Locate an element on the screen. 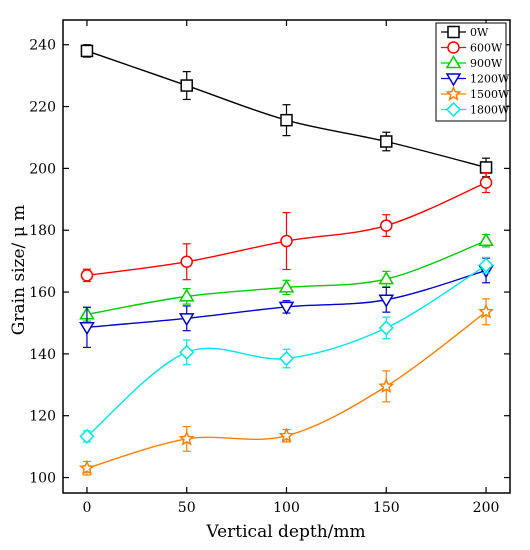 The width and height of the screenshot is (530, 550). legend: 0W 600W 900W 1200W 1500W 1800W is located at coordinates (472, 72).